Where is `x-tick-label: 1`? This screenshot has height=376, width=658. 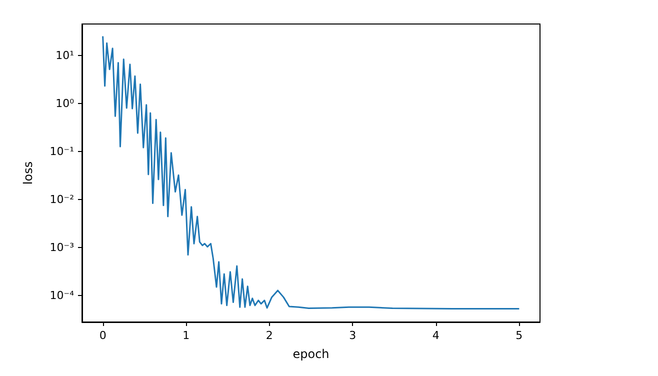
x-tick-label: 1 is located at coordinates (186, 335).